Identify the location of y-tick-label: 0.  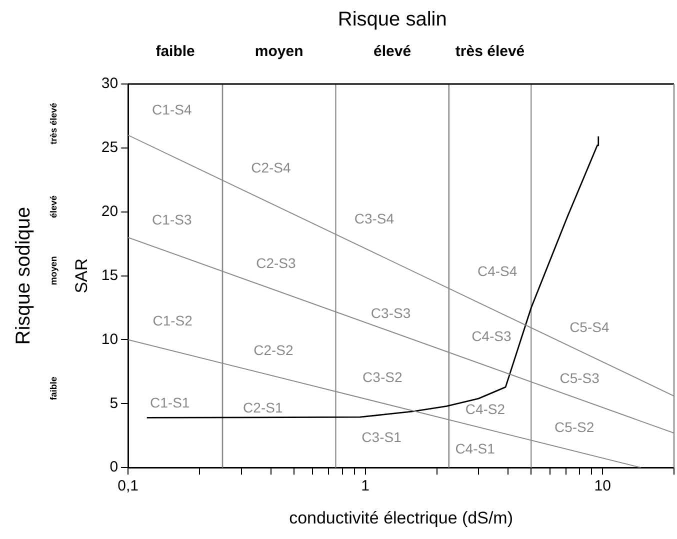
(114, 467).